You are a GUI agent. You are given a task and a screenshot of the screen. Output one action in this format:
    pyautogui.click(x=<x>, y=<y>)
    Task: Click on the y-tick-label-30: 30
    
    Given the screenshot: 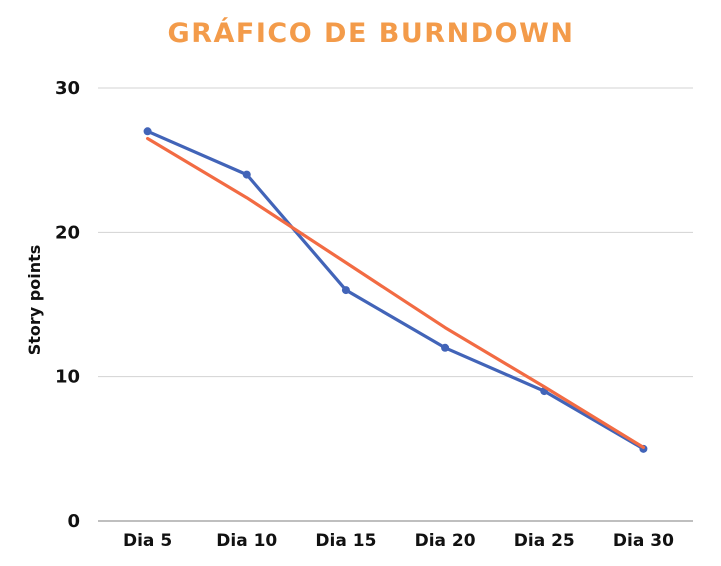 What is the action you would take?
    pyautogui.click(x=67, y=88)
    